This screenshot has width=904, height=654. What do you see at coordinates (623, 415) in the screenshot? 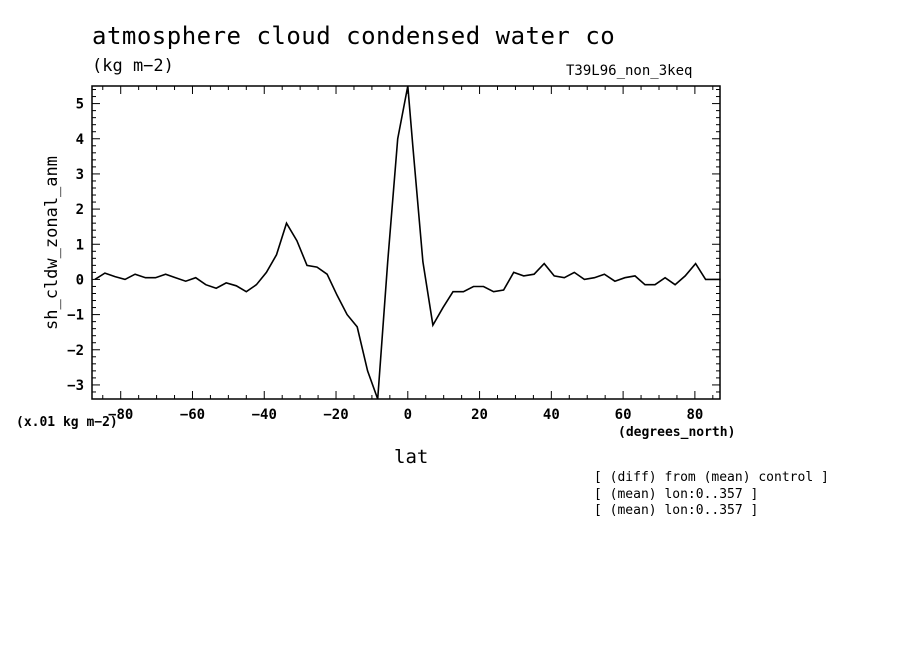
I see `x-tick-label: 60` at bounding box center [623, 415].